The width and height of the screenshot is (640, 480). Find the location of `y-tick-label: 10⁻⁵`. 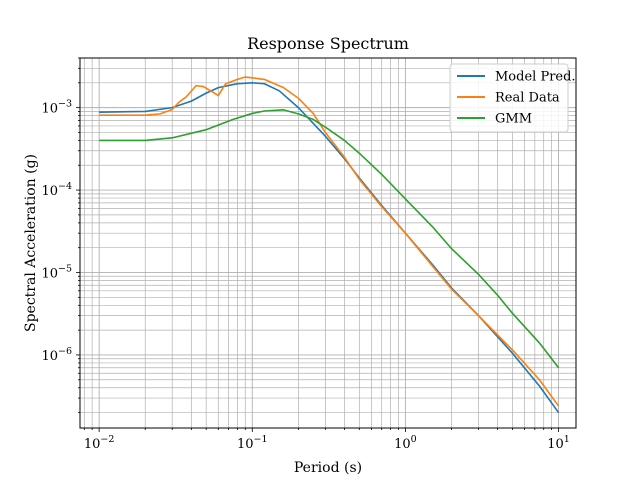

y-tick-label: 10⁻⁵ is located at coordinates (56, 273).